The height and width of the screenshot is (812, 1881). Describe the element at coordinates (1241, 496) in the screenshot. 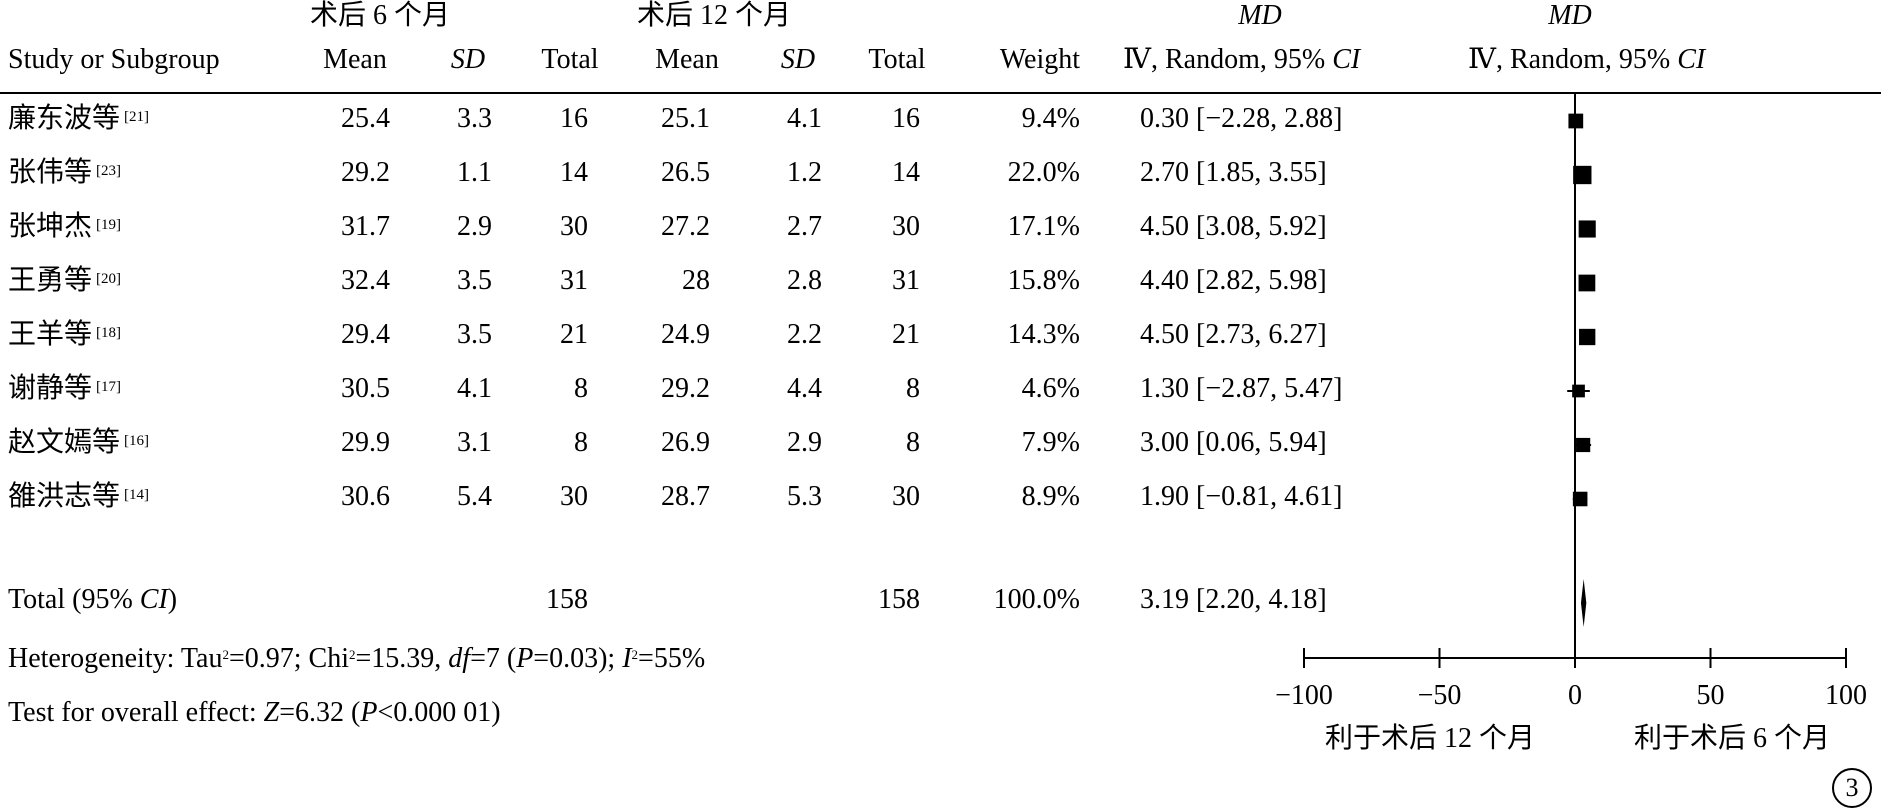

I see `cell-md-ci: 1.90 [−0.81, 4.61]` at that location.